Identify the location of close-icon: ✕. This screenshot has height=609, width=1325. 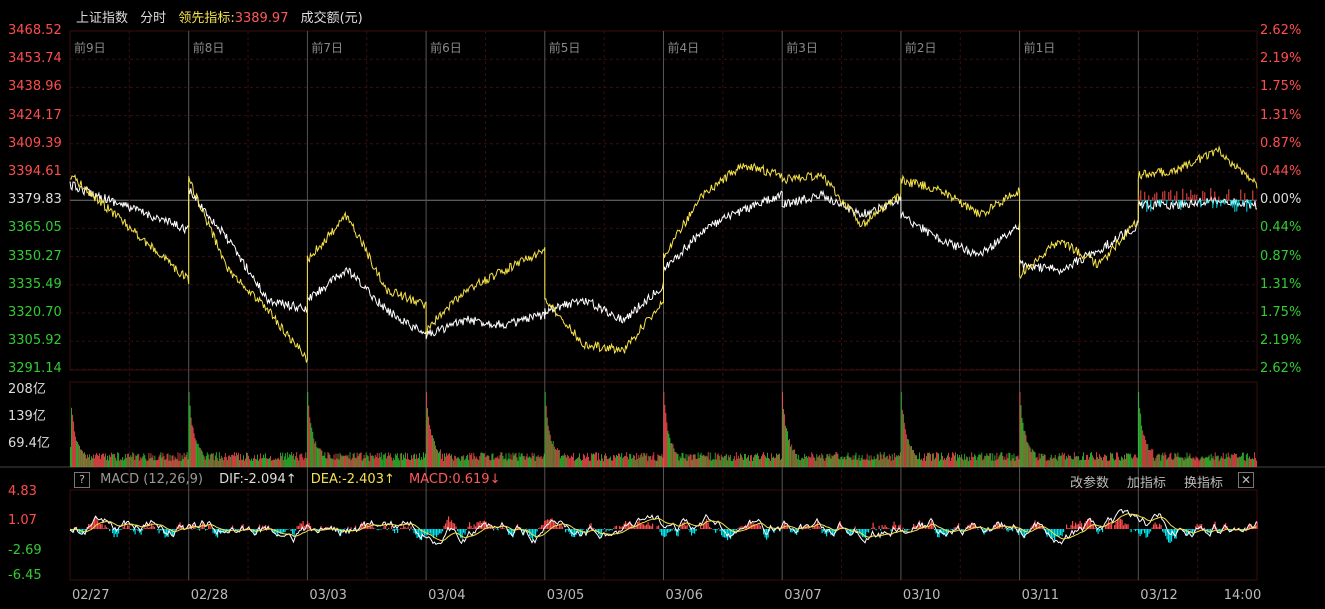
(1246, 480).